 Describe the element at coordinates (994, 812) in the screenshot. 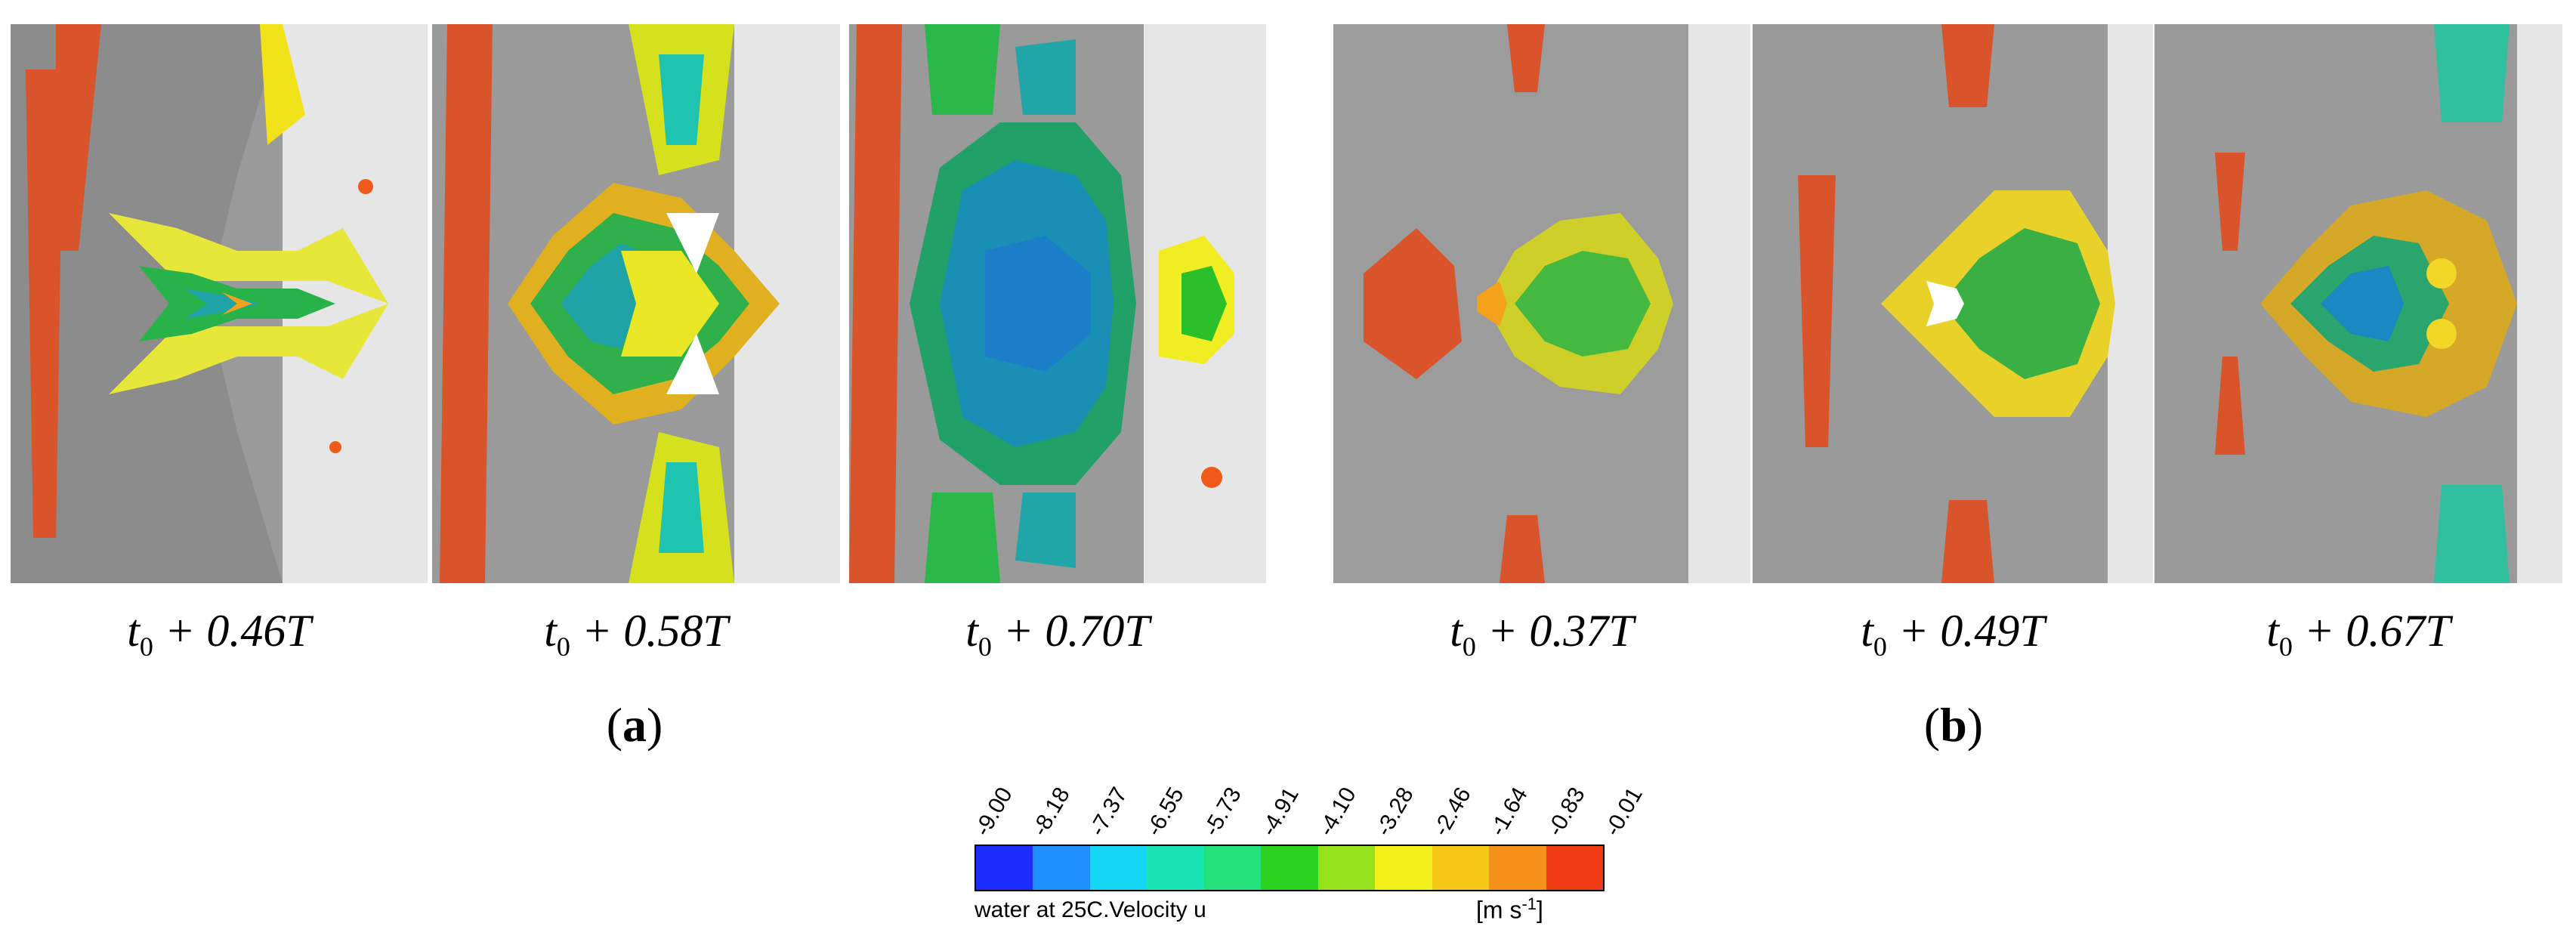

I see `legend-tick-label: -9.00` at that location.